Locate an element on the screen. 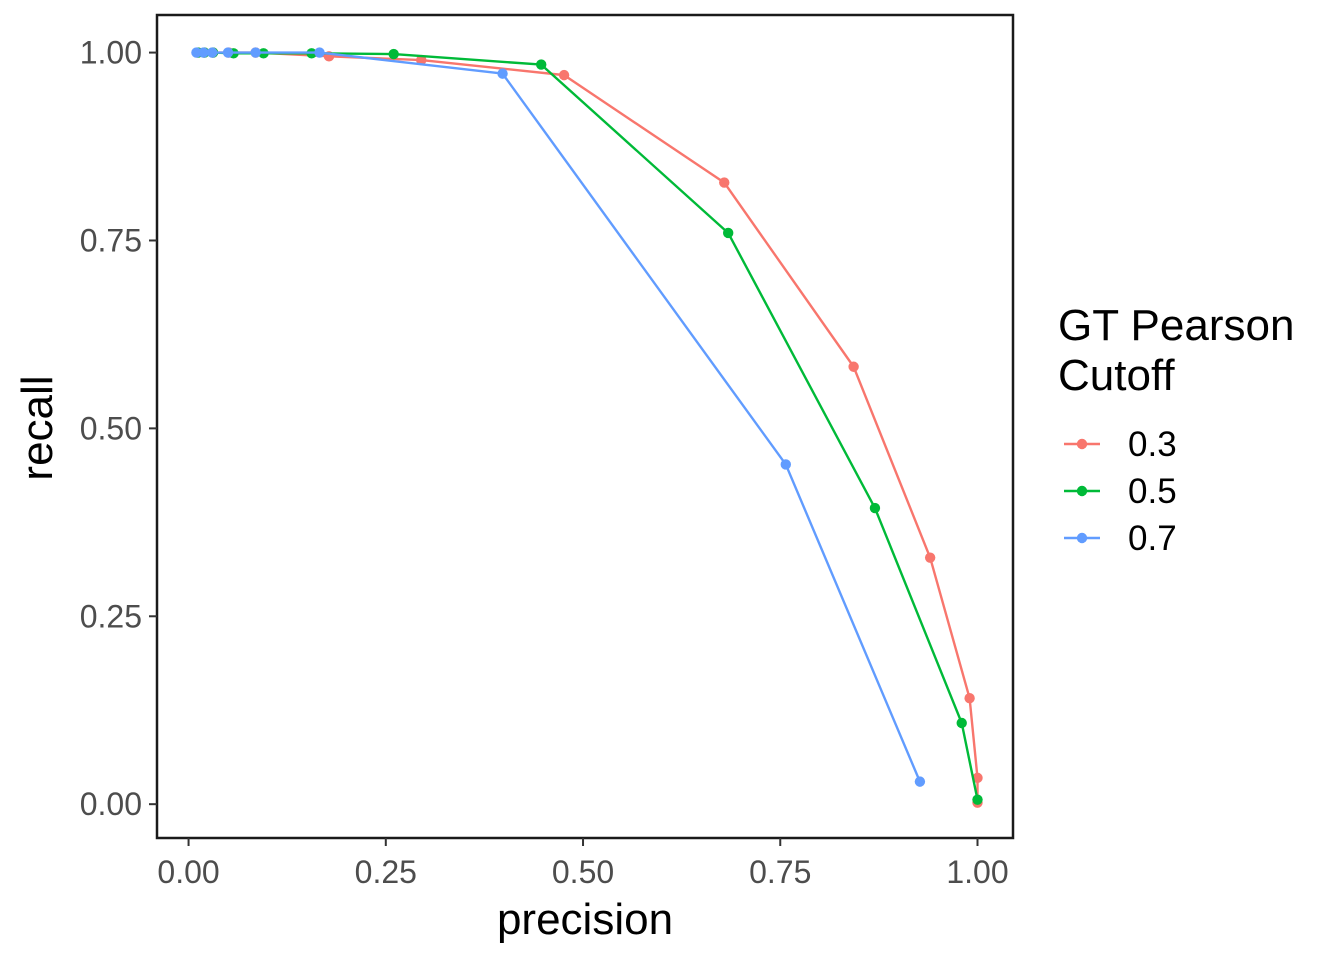 This screenshot has width=1344, height=960. y-tick-label: 0.75 is located at coordinates (111, 240).